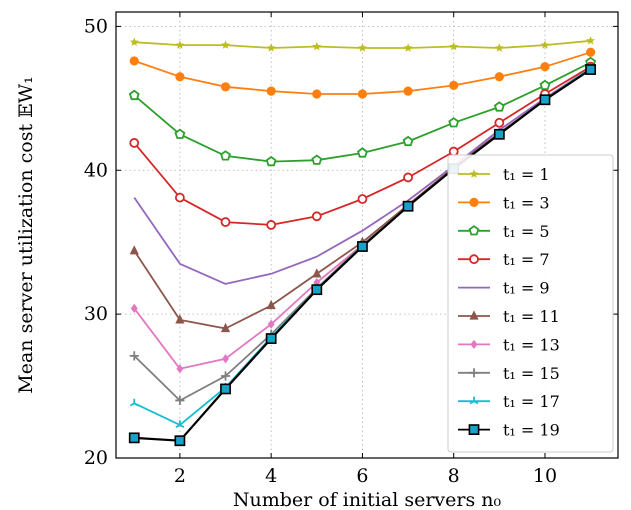 The image size is (631, 510). Describe the element at coordinates (96, 458) in the screenshot. I see `y-tick-label: 20` at that location.